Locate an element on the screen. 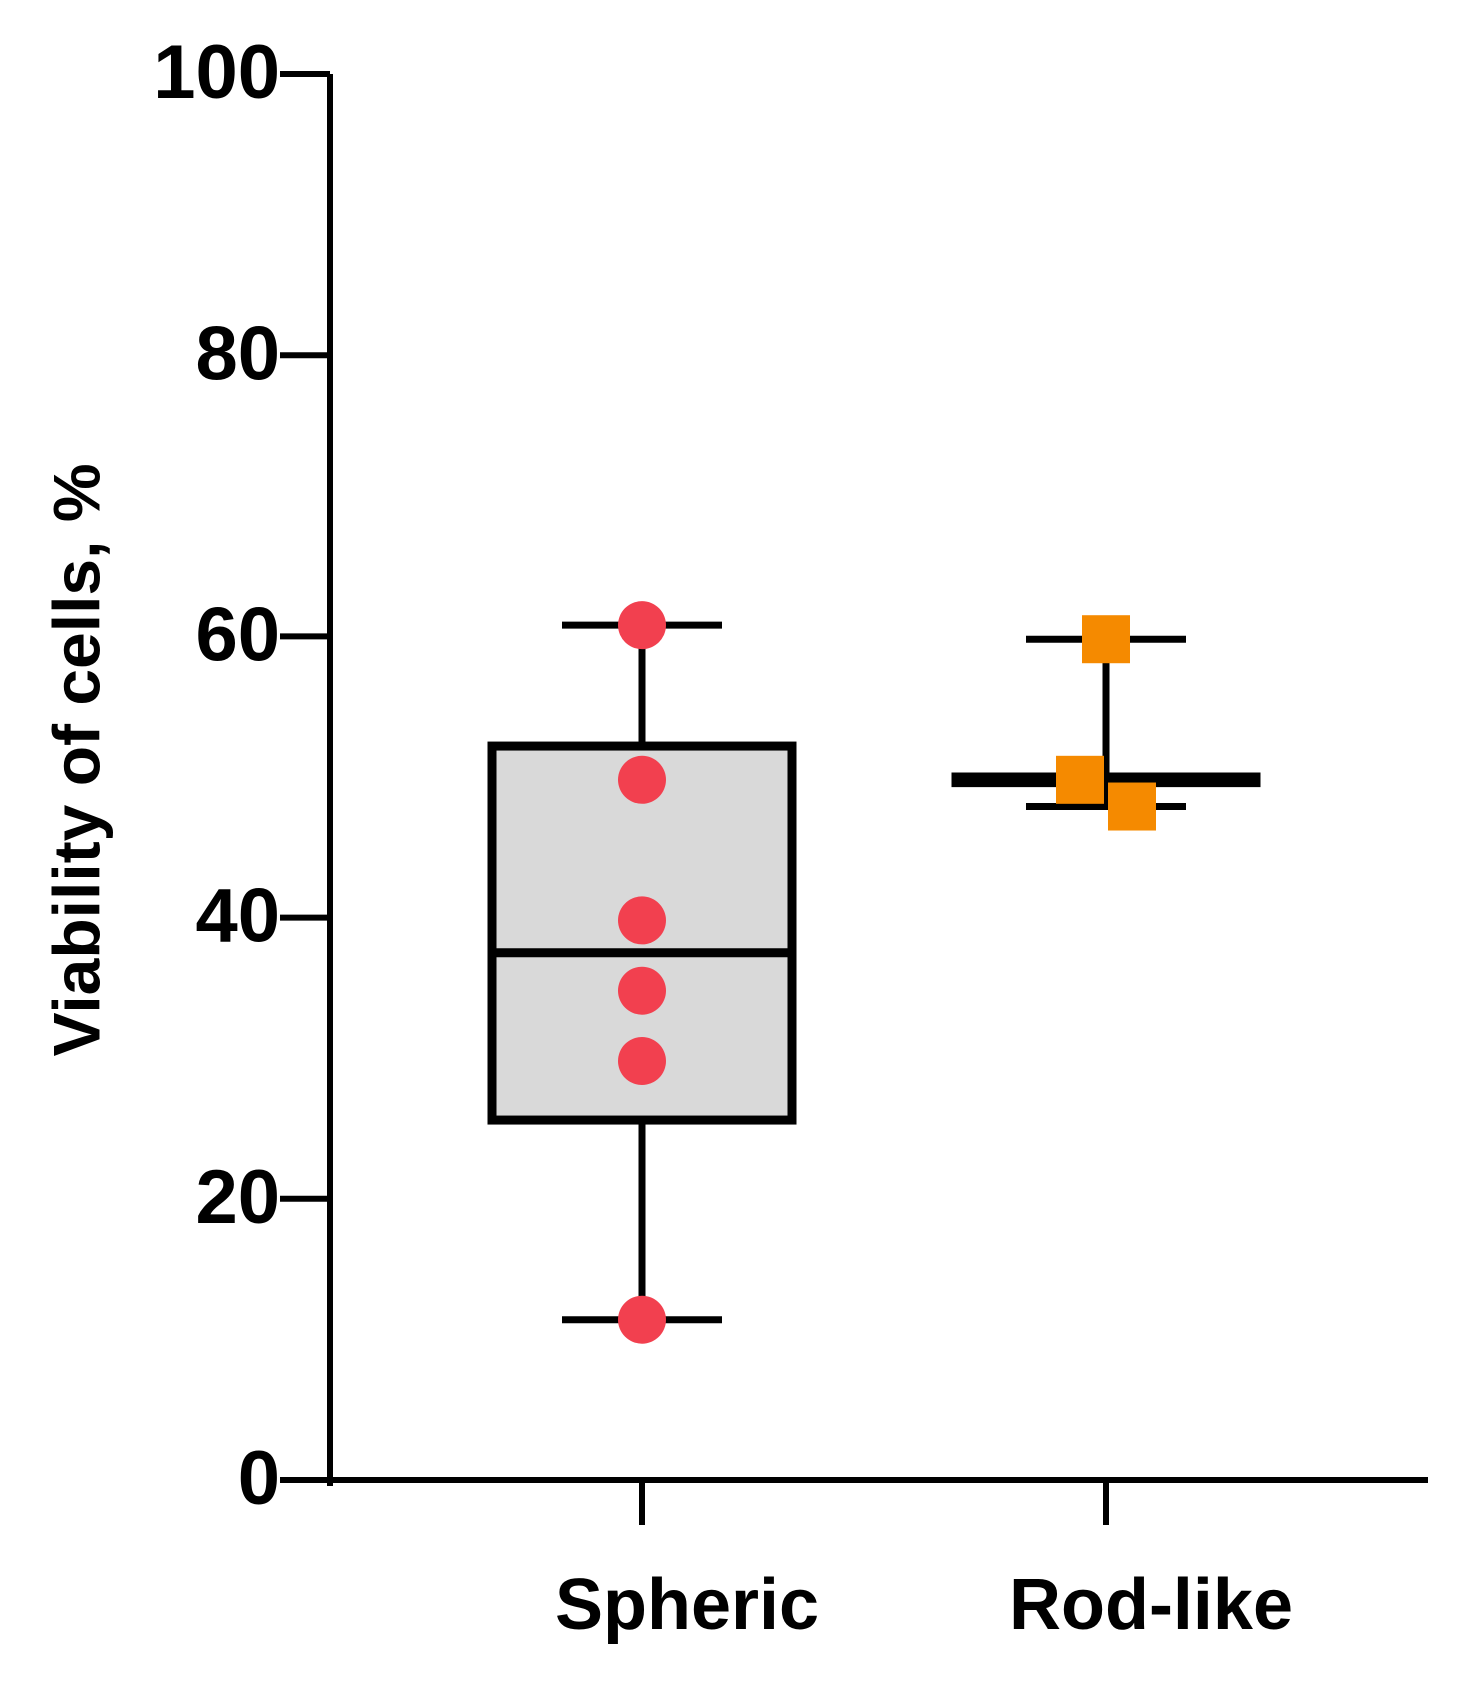  y-axis-label: Viability of cells, % is located at coordinates (76, 759).